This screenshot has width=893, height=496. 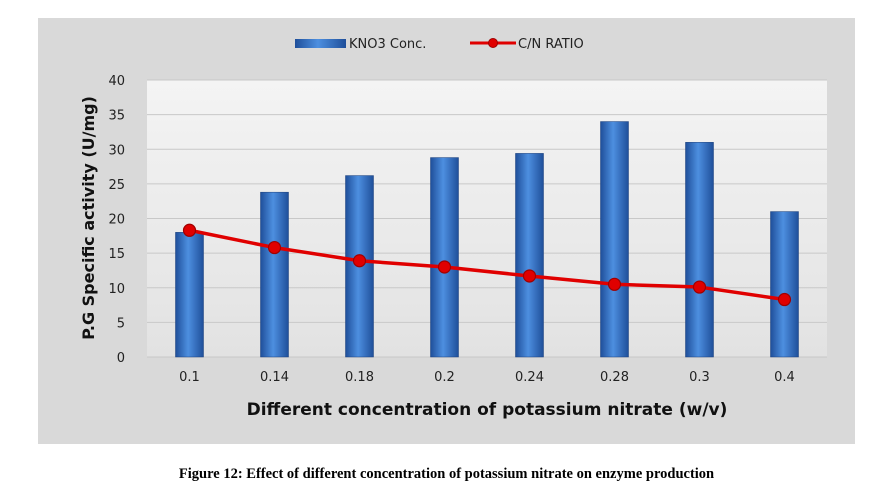 I want to click on y-tick-label: 30, so click(x=116, y=150).